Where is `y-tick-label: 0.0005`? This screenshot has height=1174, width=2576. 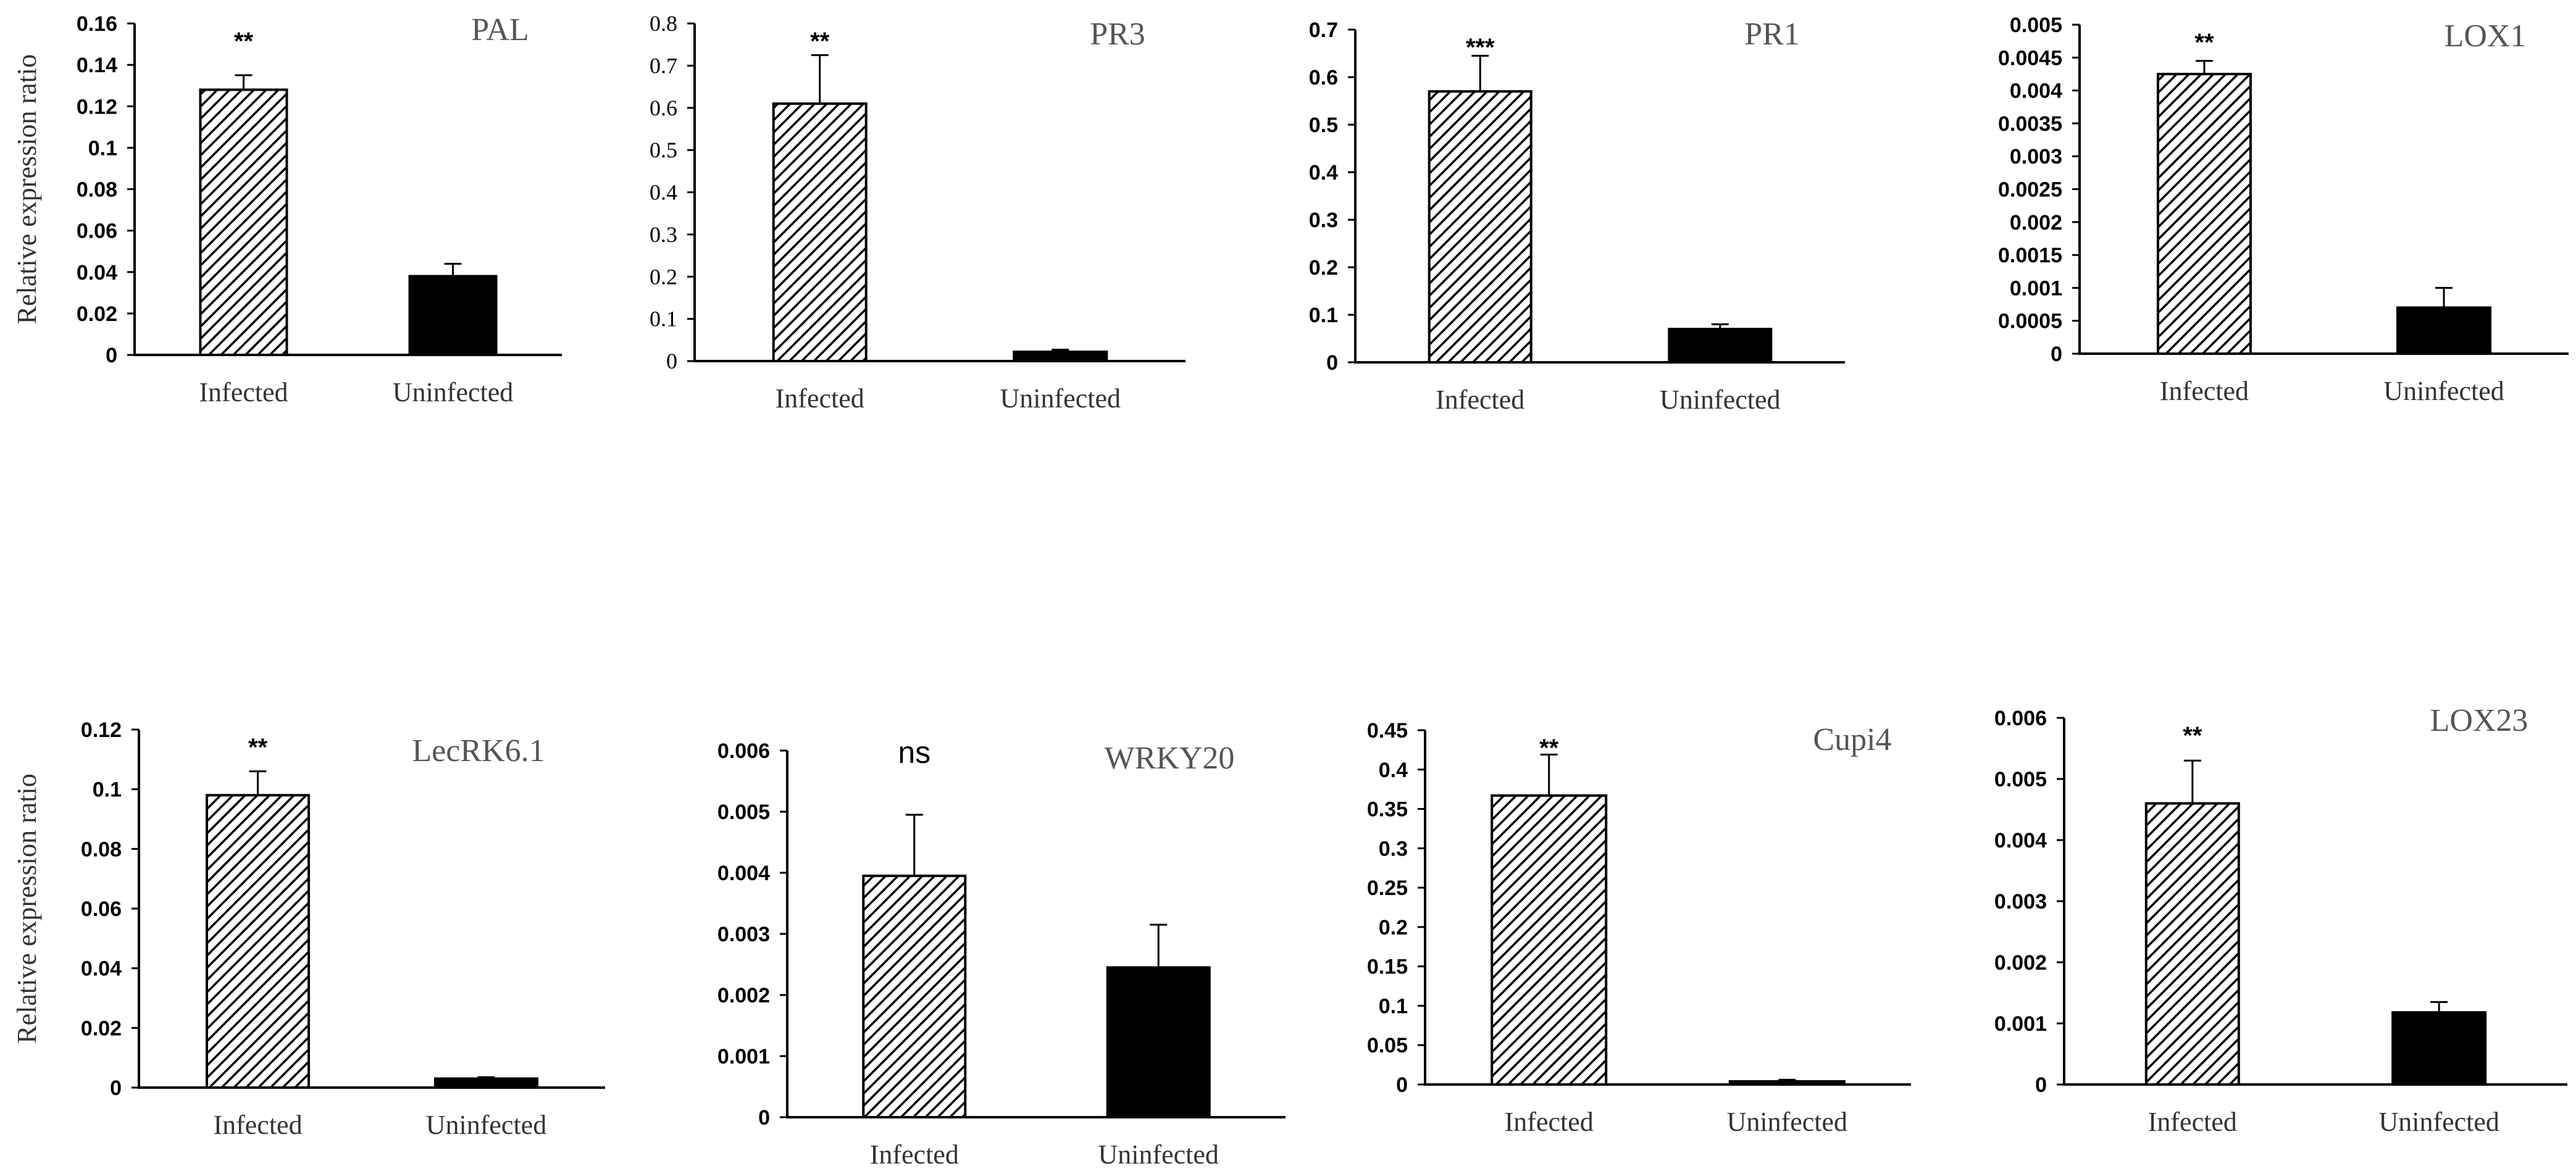
y-tick-label: 0.0005 is located at coordinates (2030, 322).